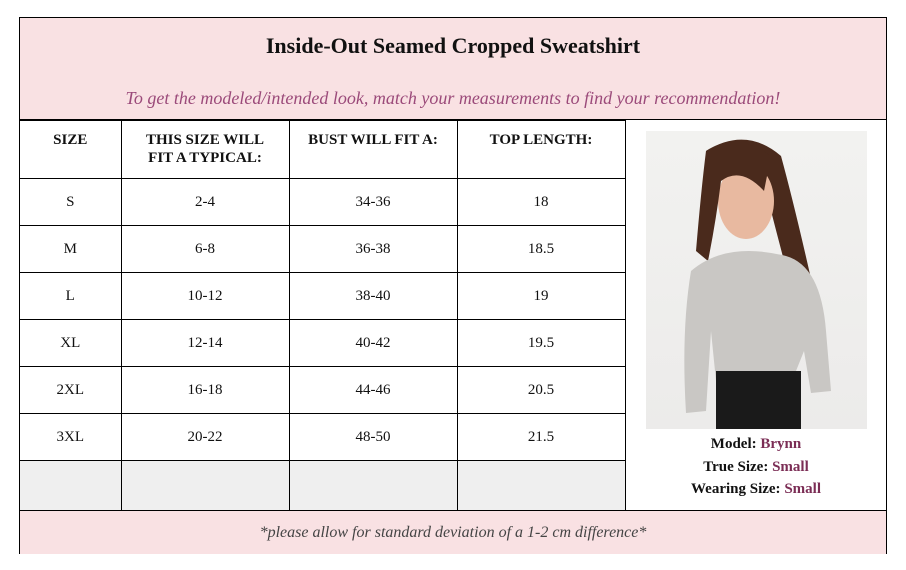  Describe the element at coordinates (205, 390) in the screenshot. I see `table-cell: 16-18` at that location.